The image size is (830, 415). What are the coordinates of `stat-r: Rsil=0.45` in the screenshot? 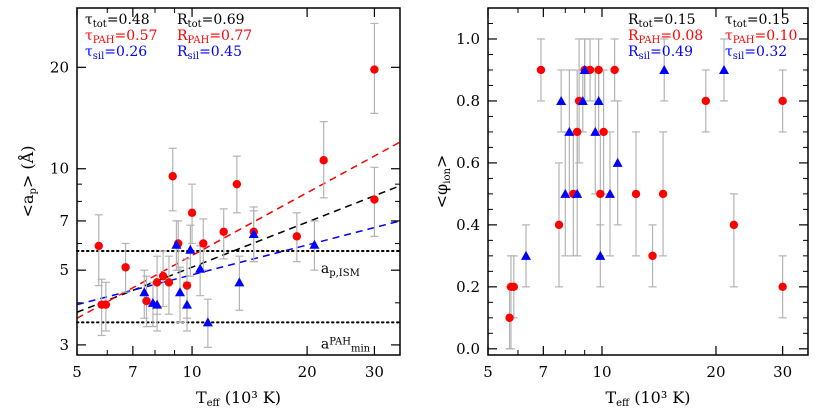 It's located at (209, 53).